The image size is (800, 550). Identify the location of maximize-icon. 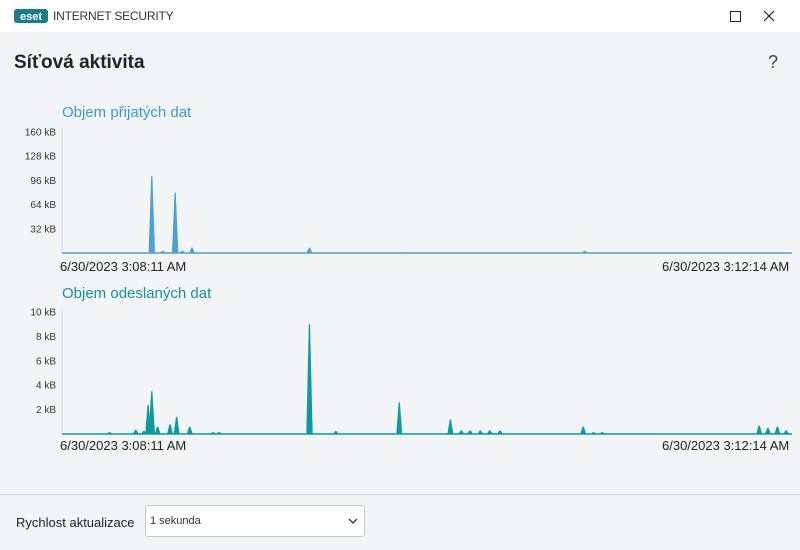
(735, 16).